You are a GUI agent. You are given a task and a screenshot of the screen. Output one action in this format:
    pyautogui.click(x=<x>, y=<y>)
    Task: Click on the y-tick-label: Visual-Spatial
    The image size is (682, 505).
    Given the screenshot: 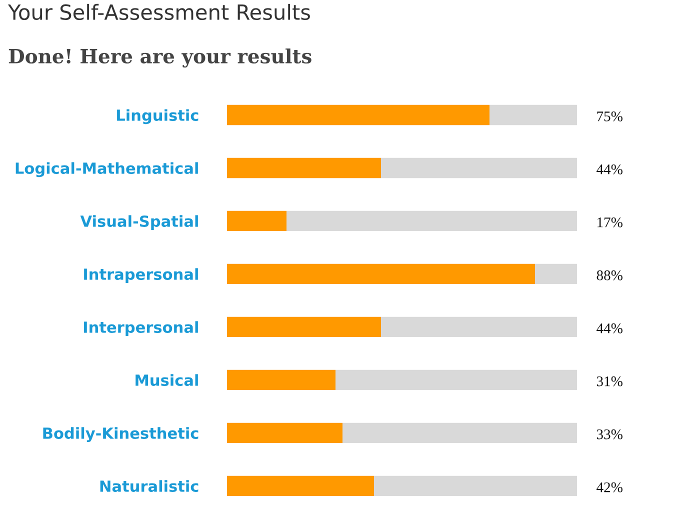 What is the action you would take?
    pyautogui.click(x=139, y=222)
    